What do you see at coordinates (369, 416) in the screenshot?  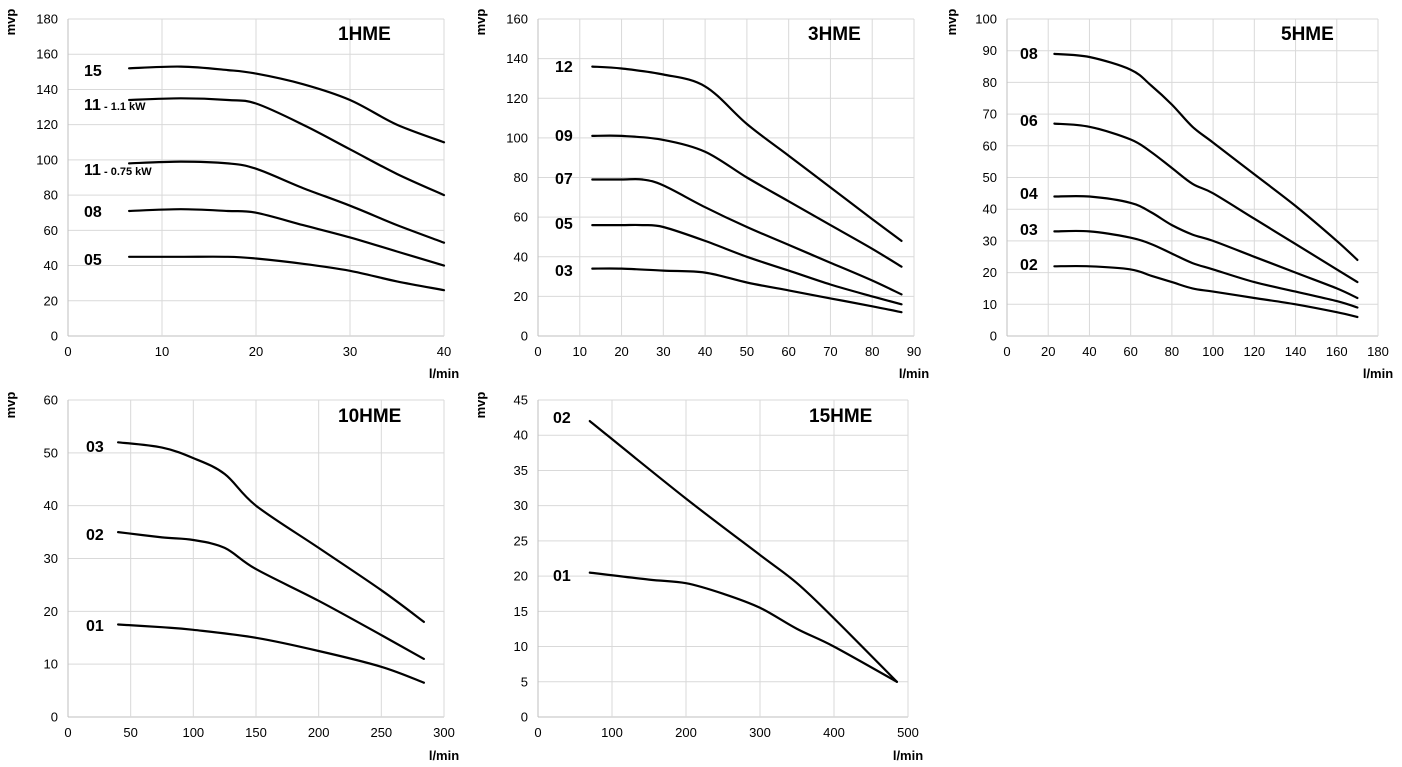 I see `chart-title: 10HME` at bounding box center [369, 416].